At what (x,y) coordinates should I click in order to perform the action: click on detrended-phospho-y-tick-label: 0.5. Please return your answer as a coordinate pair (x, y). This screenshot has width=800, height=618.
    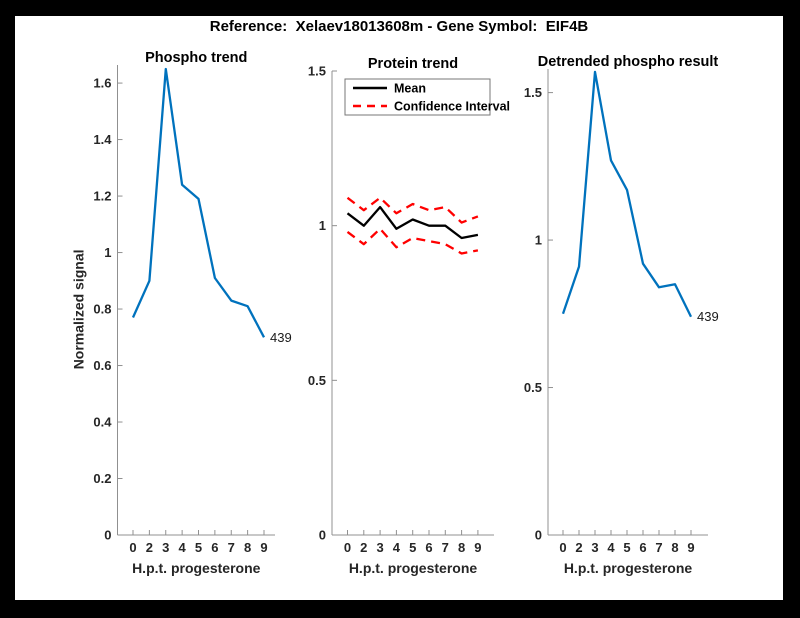
    Looking at the image, I should click on (533, 387).